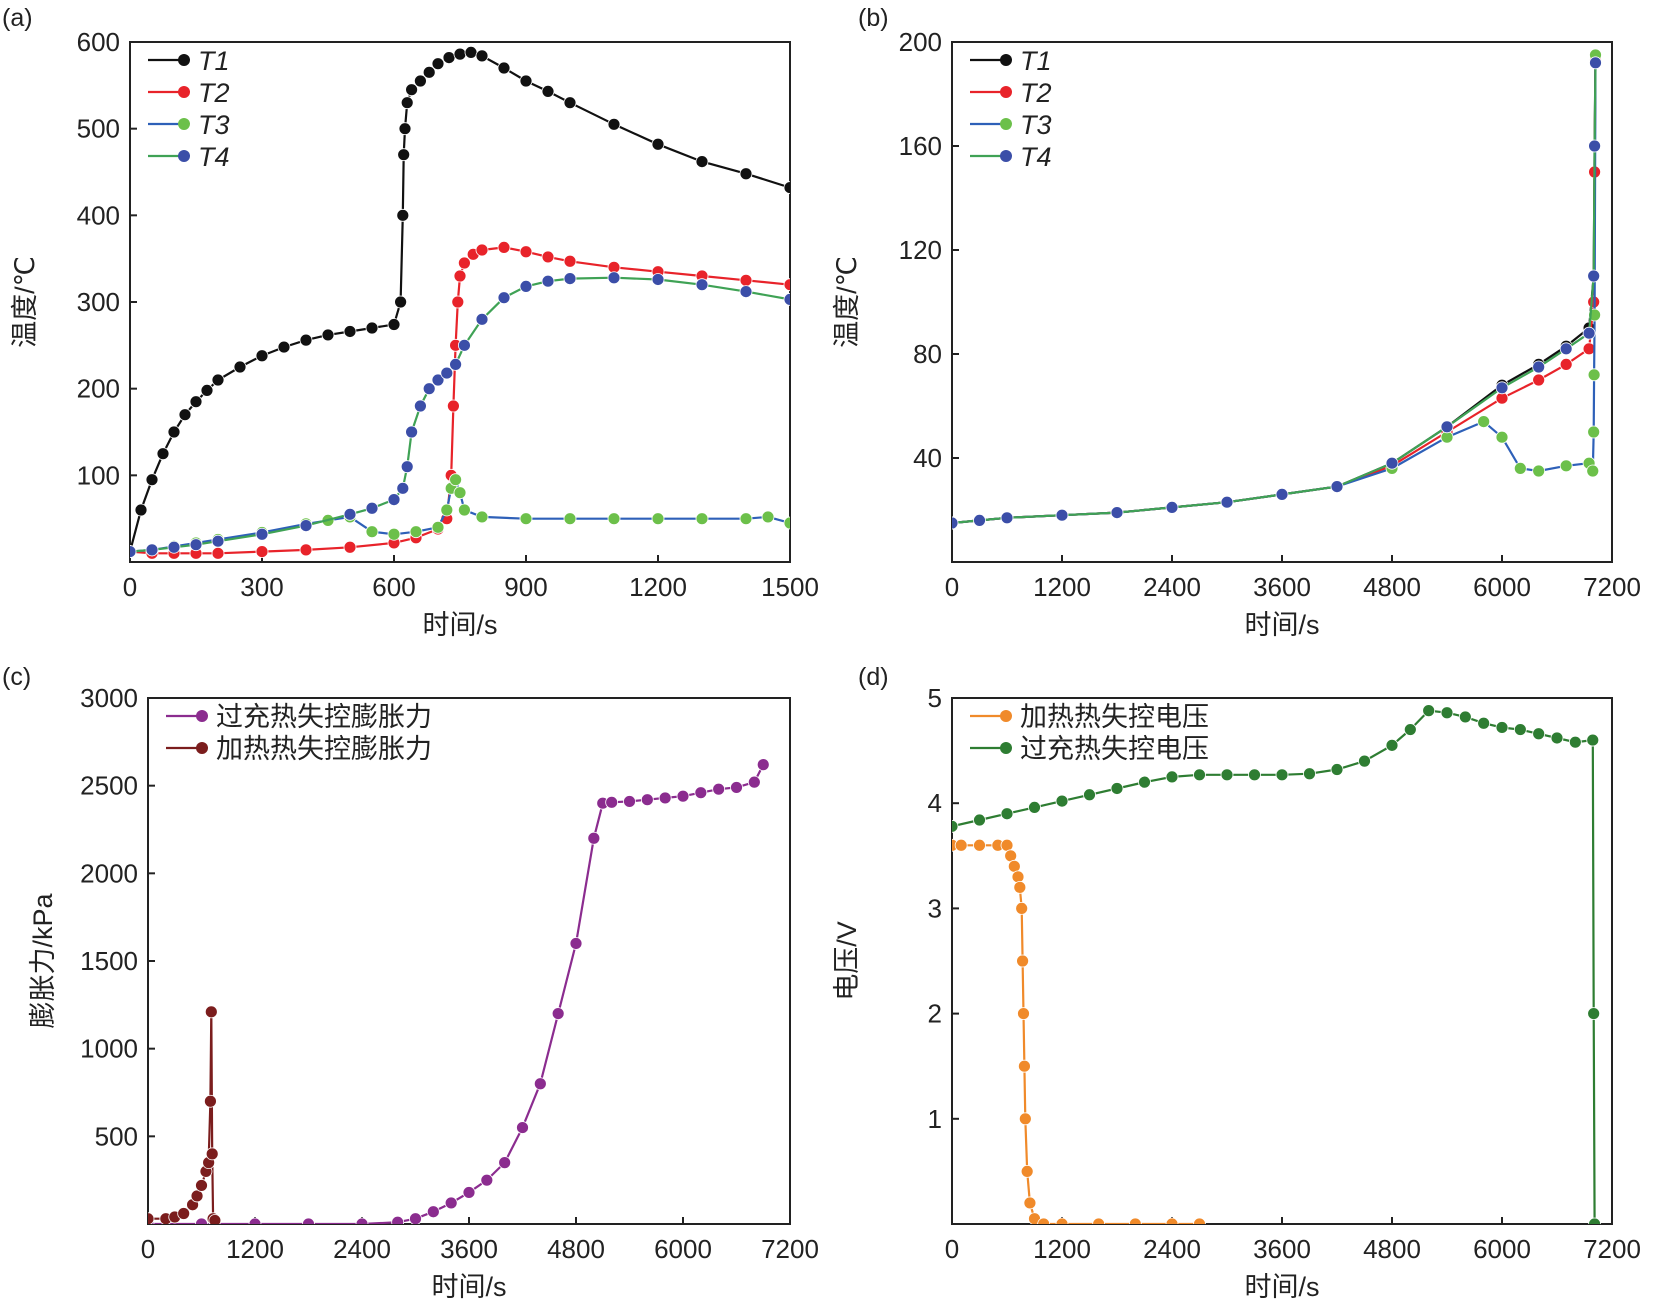 The height and width of the screenshot is (1315, 1654). Describe the element at coordinates (393, 587) in the screenshot. I see `x-tick-label: 600` at that location.